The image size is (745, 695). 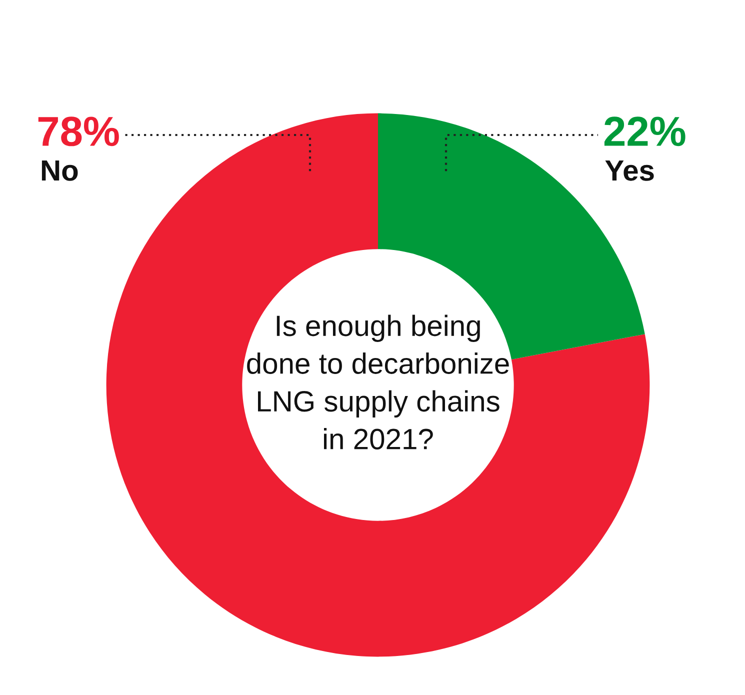 What do you see at coordinates (78, 131) in the screenshot?
I see `data-label: 78%` at bounding box center [78, 131].